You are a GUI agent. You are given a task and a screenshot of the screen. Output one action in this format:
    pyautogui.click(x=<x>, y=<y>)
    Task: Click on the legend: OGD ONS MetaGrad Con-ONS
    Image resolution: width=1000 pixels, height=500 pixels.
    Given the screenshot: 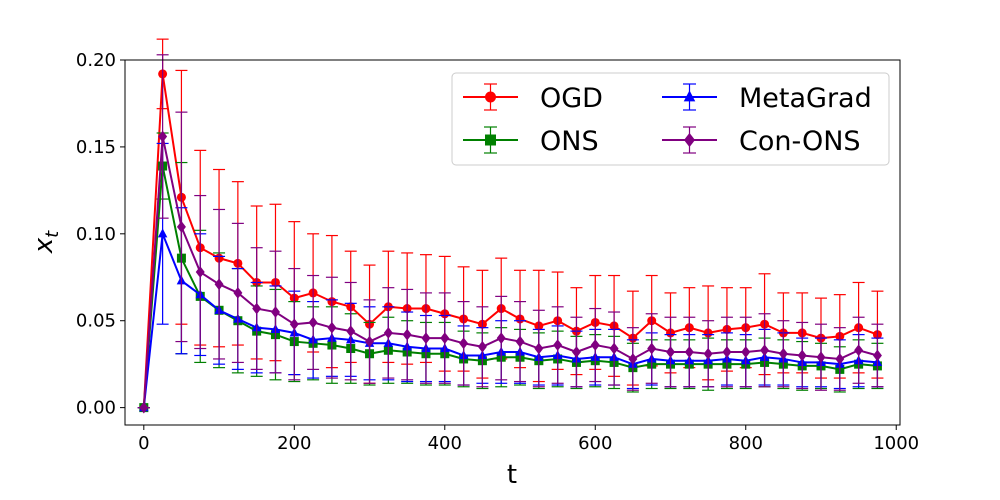 What is the action you would take?
    pyautogui.click(x=670, y=119)
    